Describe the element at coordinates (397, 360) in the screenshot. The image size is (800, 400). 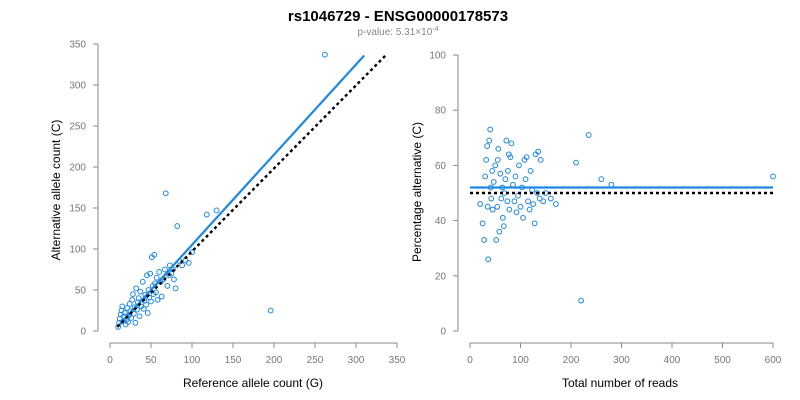
I see `left-x-tick-label: 350` at that location.